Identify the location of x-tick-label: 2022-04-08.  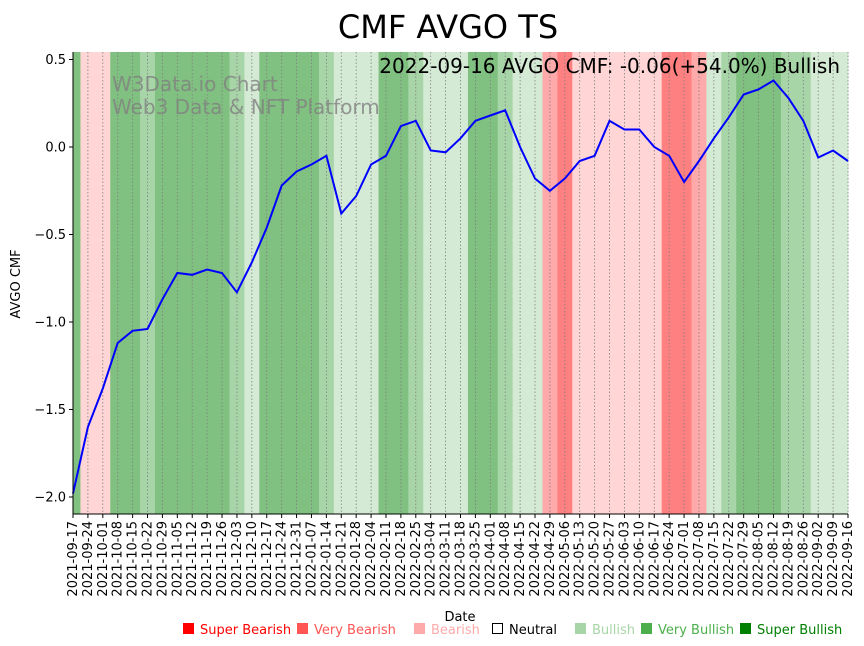
(505, 559).